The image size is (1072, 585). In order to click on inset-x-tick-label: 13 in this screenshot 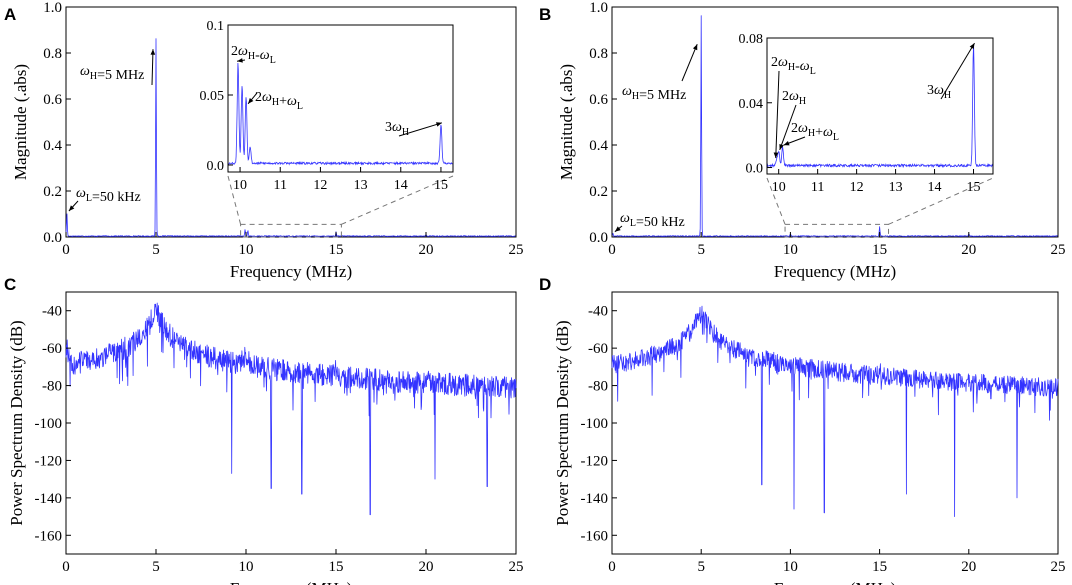, I will do `click(361, 185)`.